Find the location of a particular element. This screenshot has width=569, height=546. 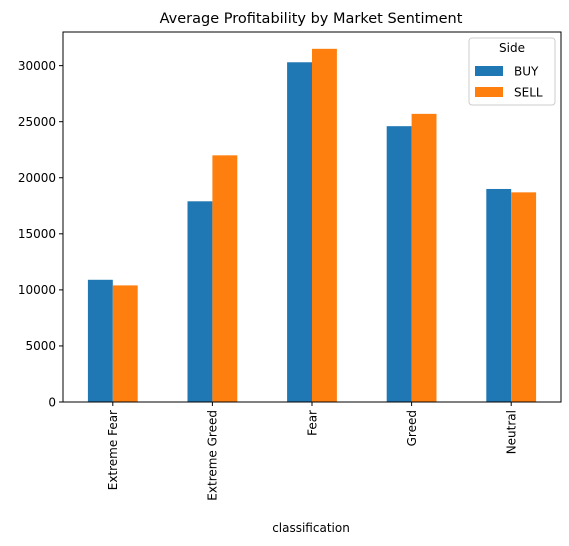

legend-swatch-sell is located at coordinates (489, 92).